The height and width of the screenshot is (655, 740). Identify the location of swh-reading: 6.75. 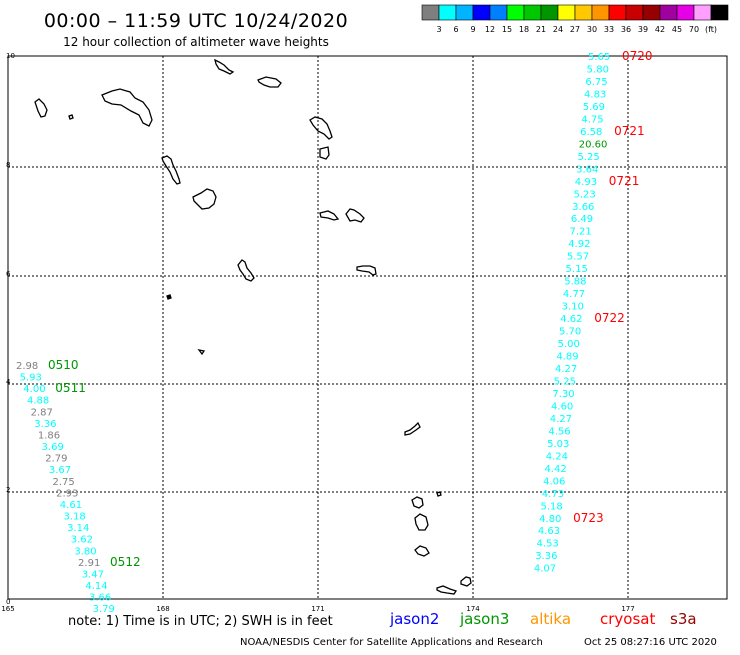
(596, 82).